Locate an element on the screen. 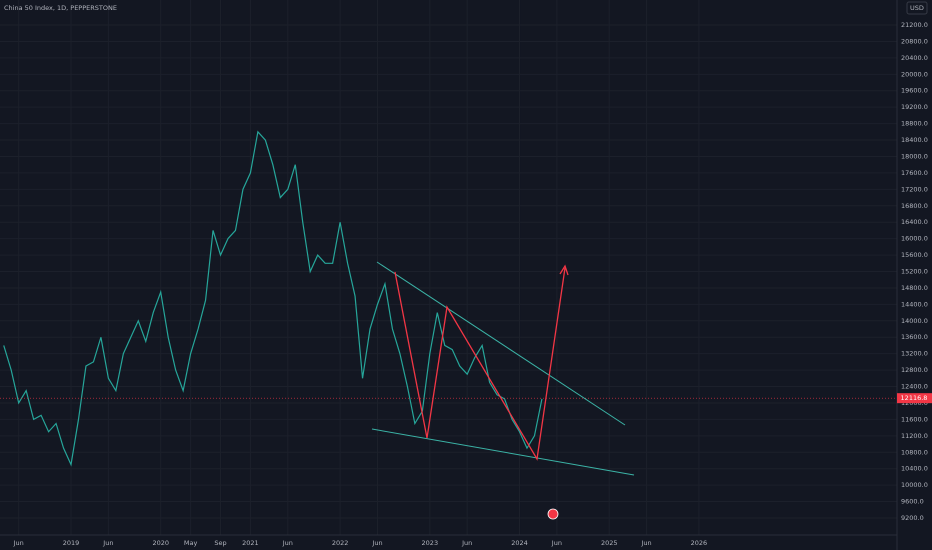 This screenshot has height=550, width=932. last-price-box is located at coordinates (914, 398).